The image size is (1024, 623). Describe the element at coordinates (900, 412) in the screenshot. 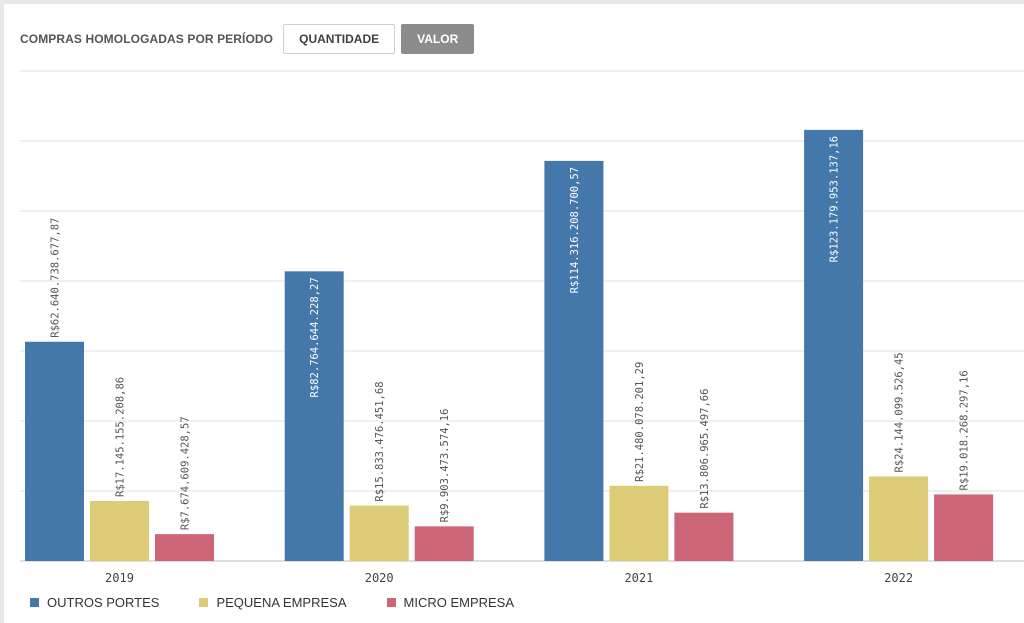

I see `data-label-pequena-empresa-2022: R$24.144.099.526,45` at that location.